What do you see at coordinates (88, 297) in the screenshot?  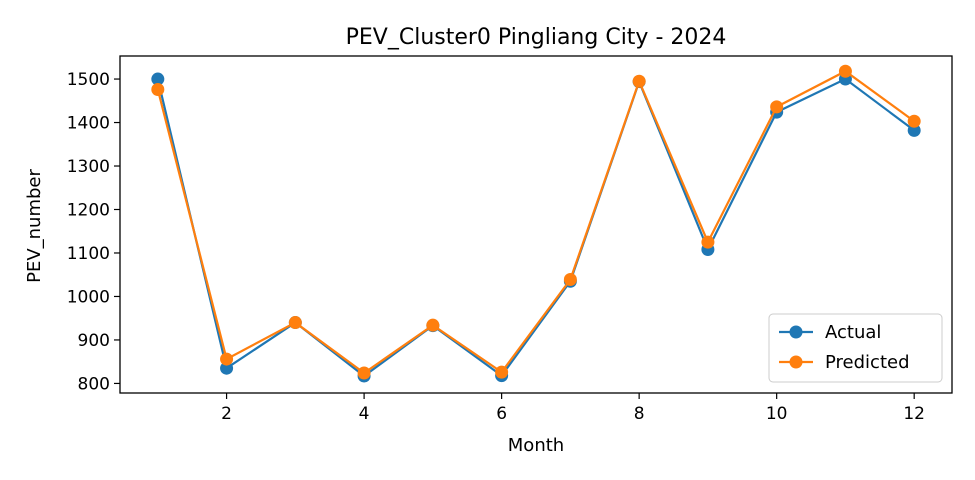 I see `y-tick-label: 1000` at bounding box center [88, 297].